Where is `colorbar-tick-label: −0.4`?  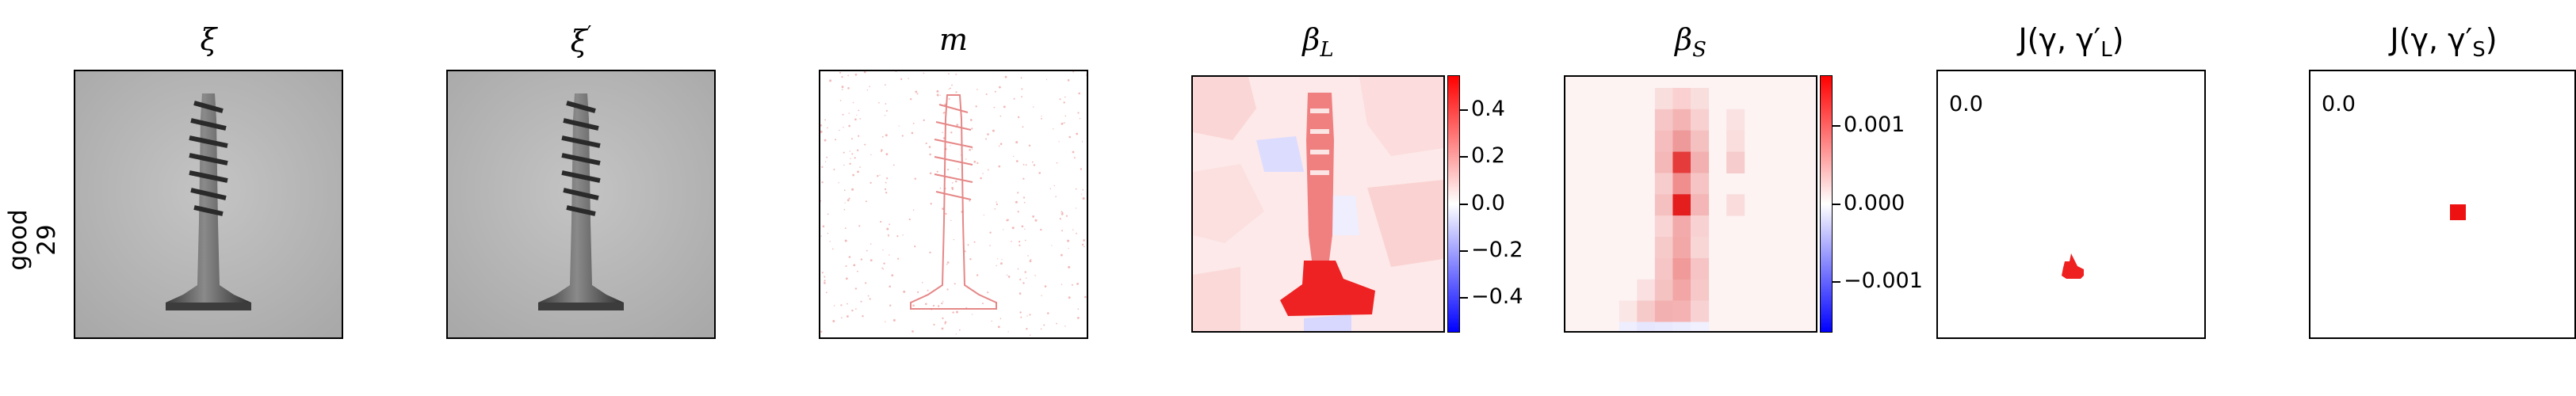 colorbar-tick-label: −0.4 is located at coordinates (1497, 296).